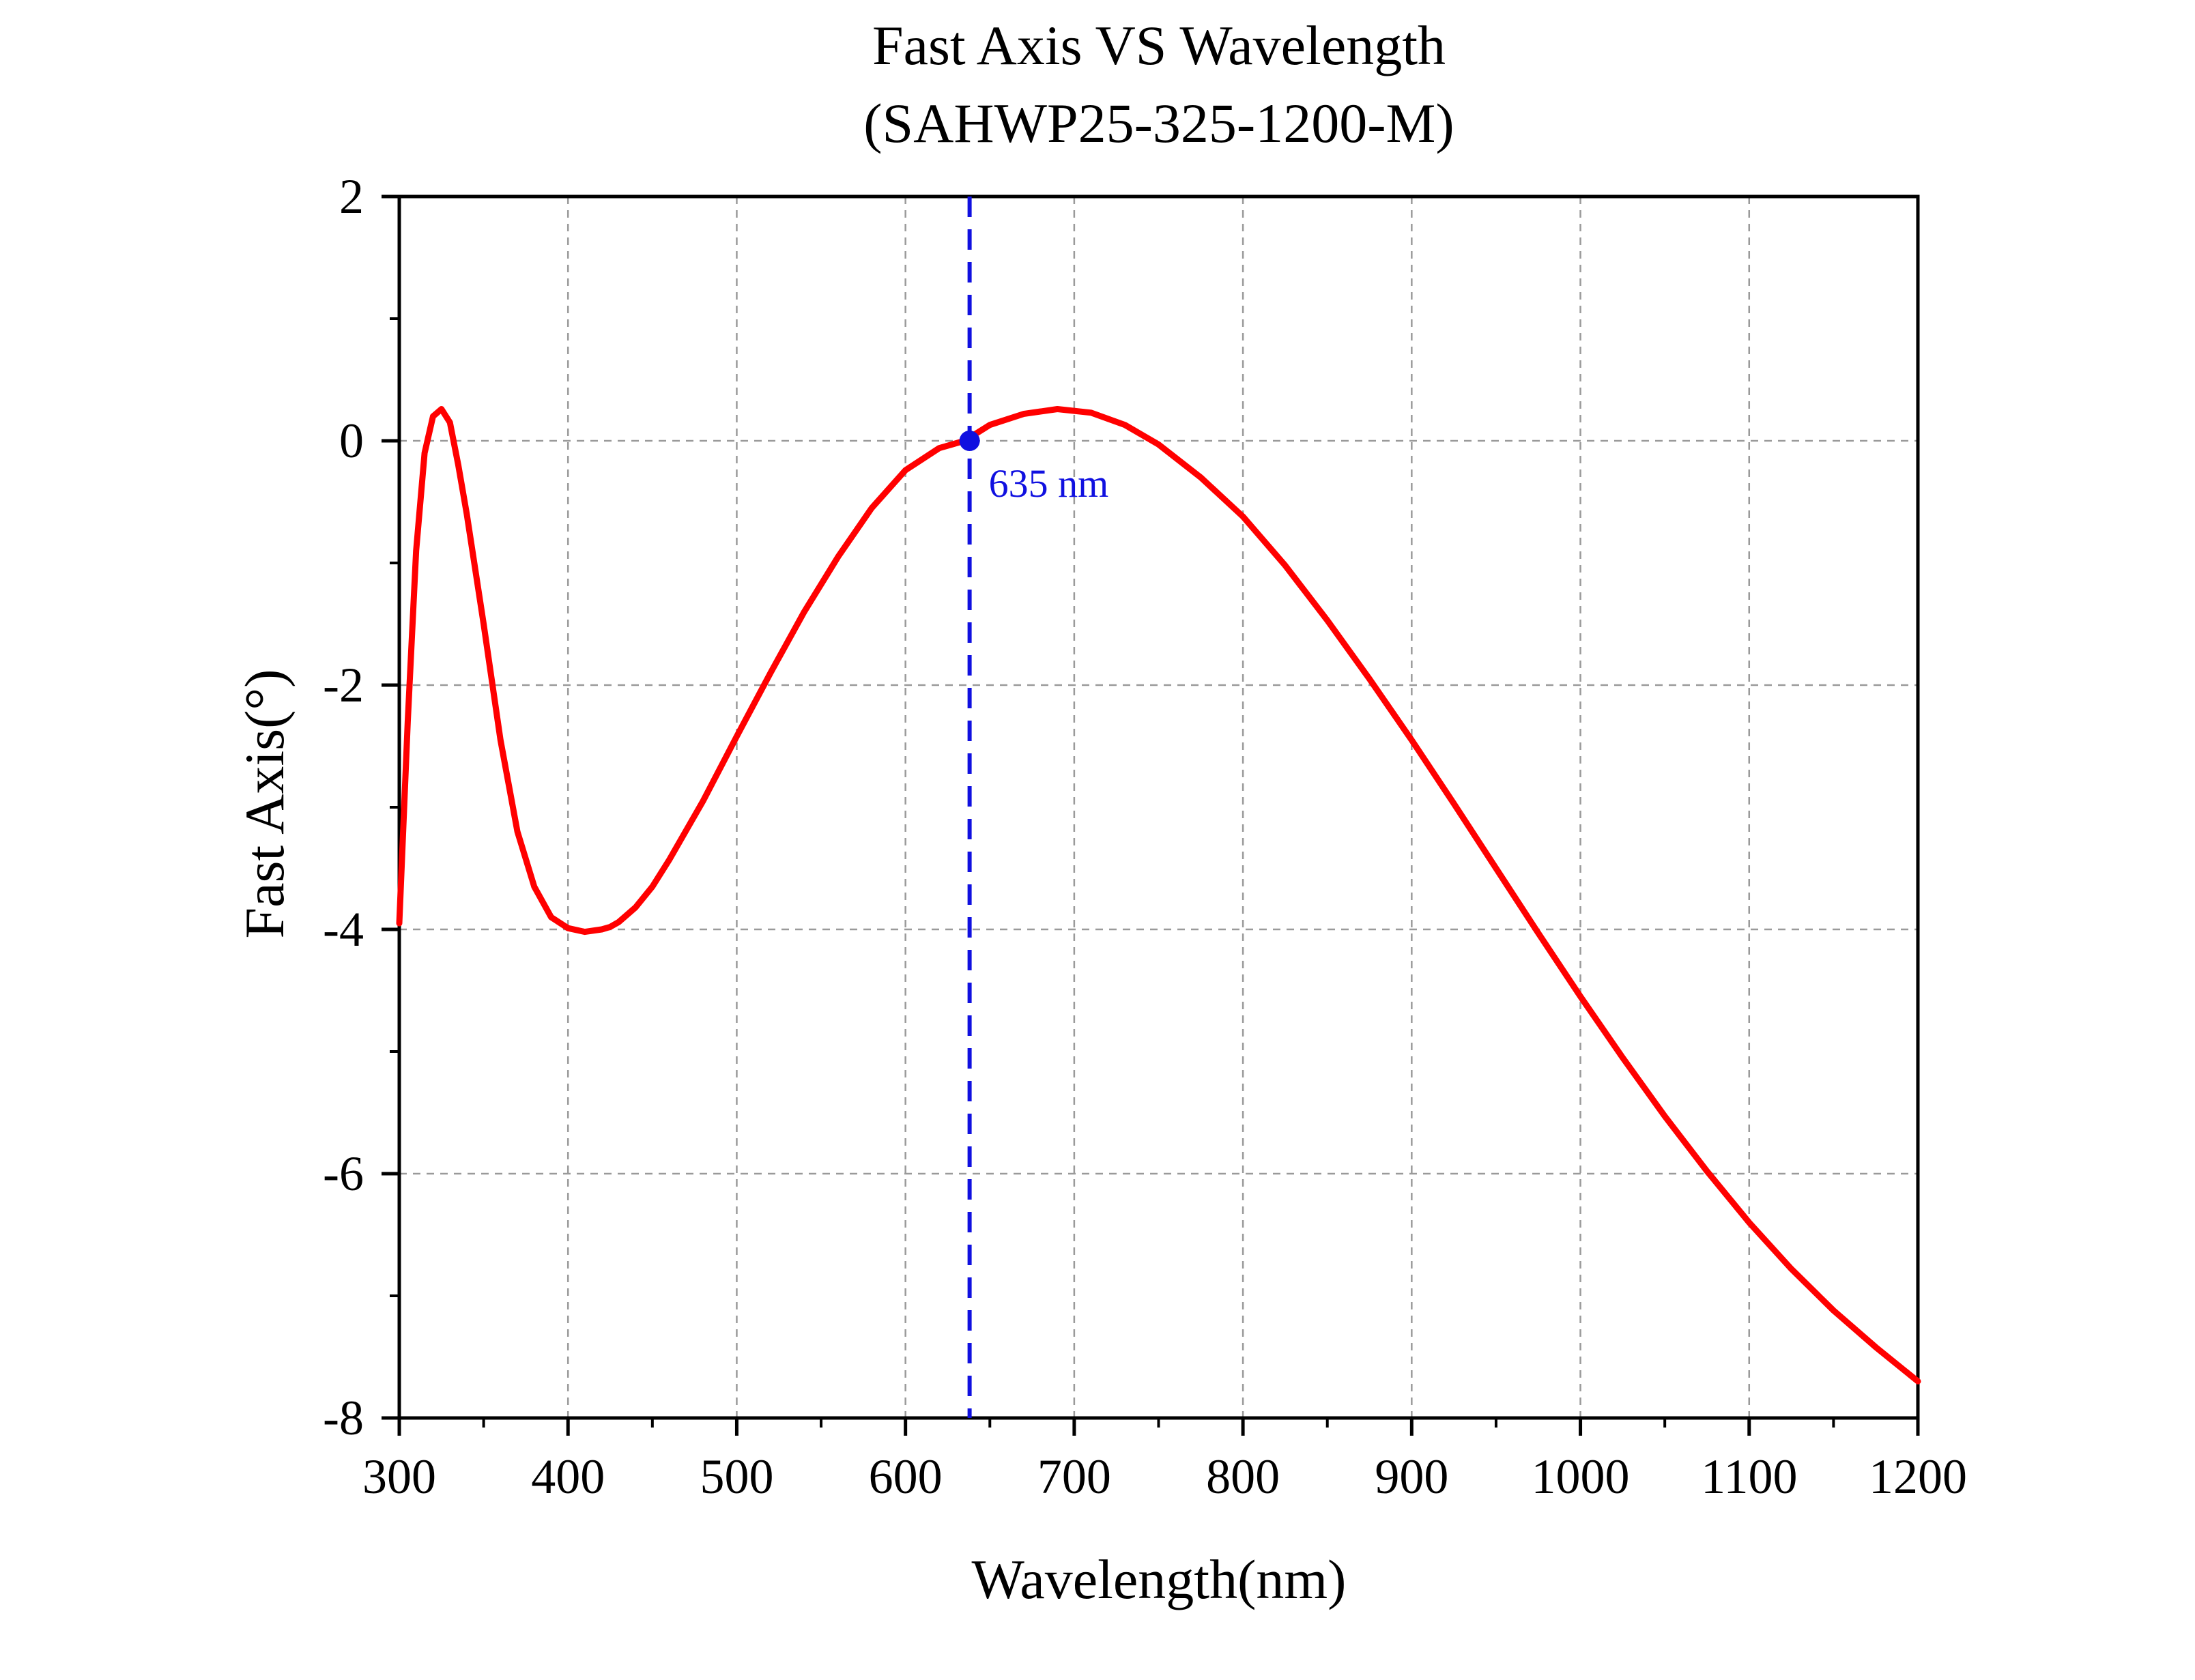 The image size is (2195, 1680). What do you see at coordinates (1049, 483) in the screenshot?
I see `wavelength-marker-label: 635 nm` at bounding box center [1049, 483].